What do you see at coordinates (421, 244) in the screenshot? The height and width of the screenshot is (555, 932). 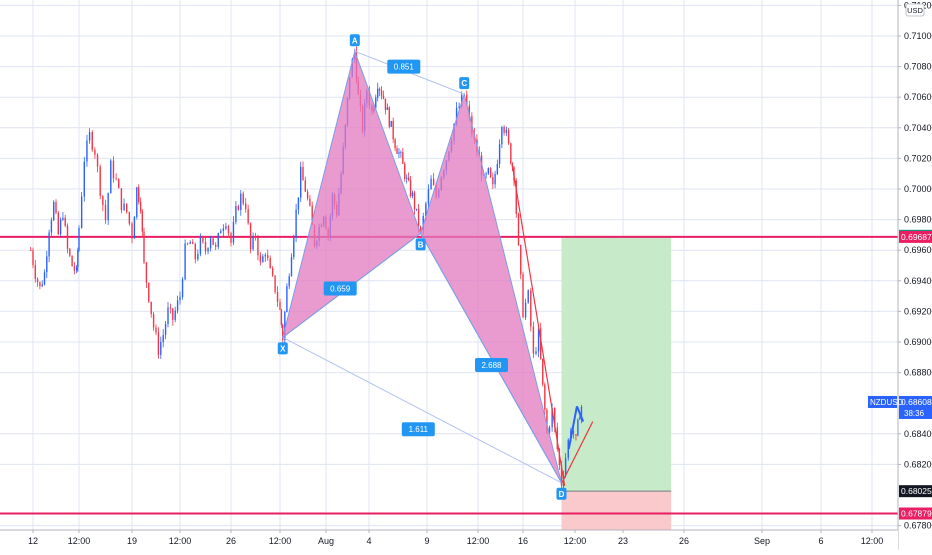 I see `point-label-b: B` at bounding box center [421, 244].